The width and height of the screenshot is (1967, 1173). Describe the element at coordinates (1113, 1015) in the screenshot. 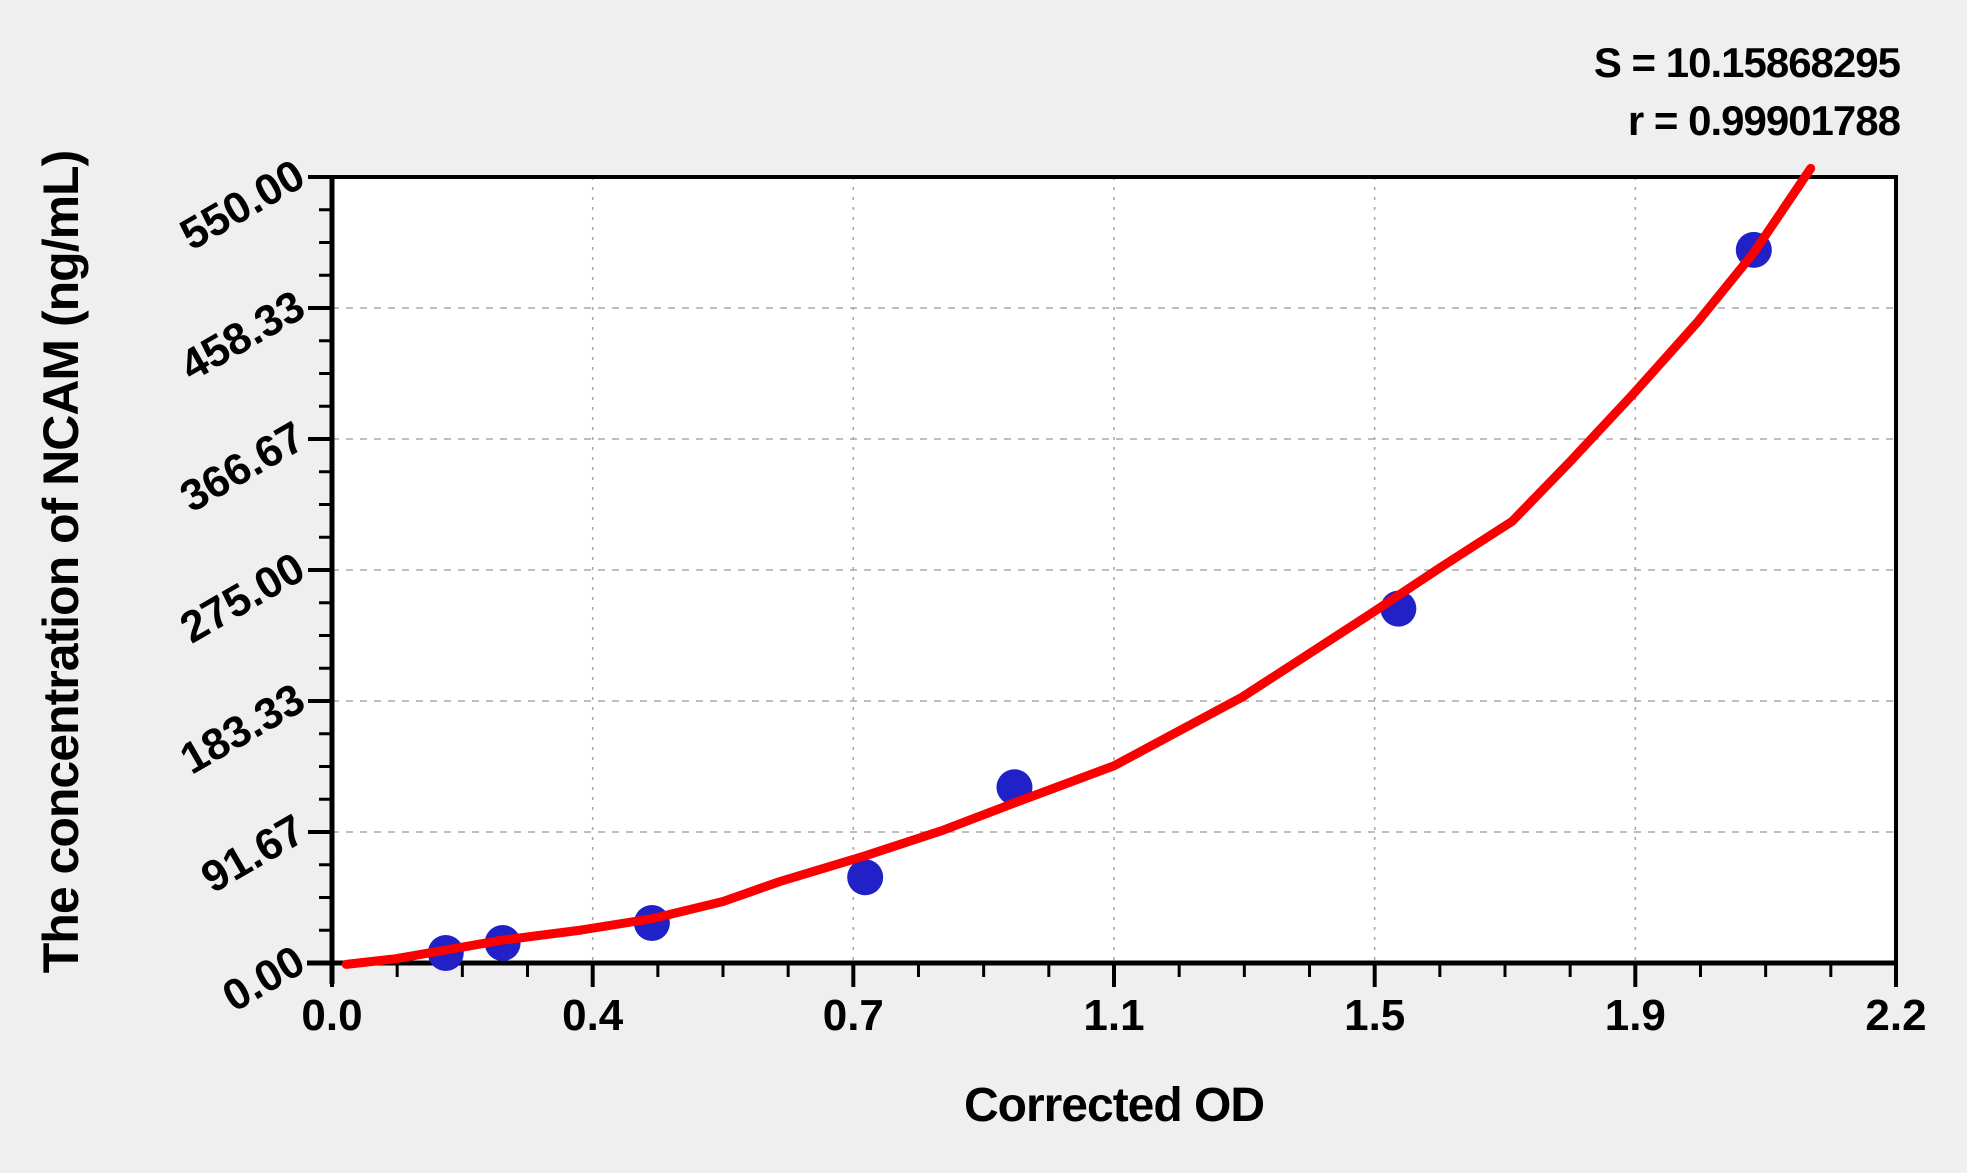

I see `x-tick-label: 1.1` at that location.